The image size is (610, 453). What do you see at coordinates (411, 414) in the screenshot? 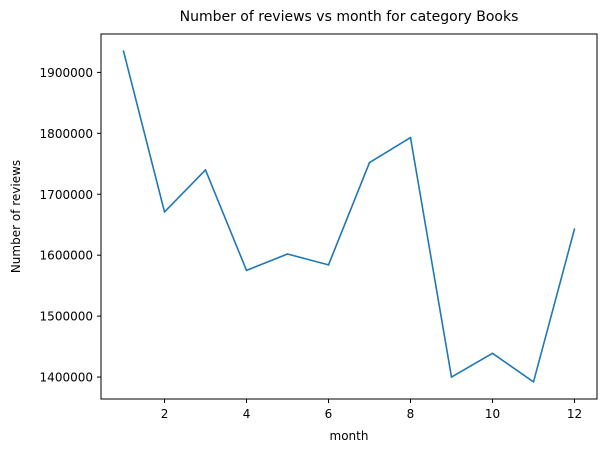
I see `x-tick-label: 8` at bounding box center [411, 414].